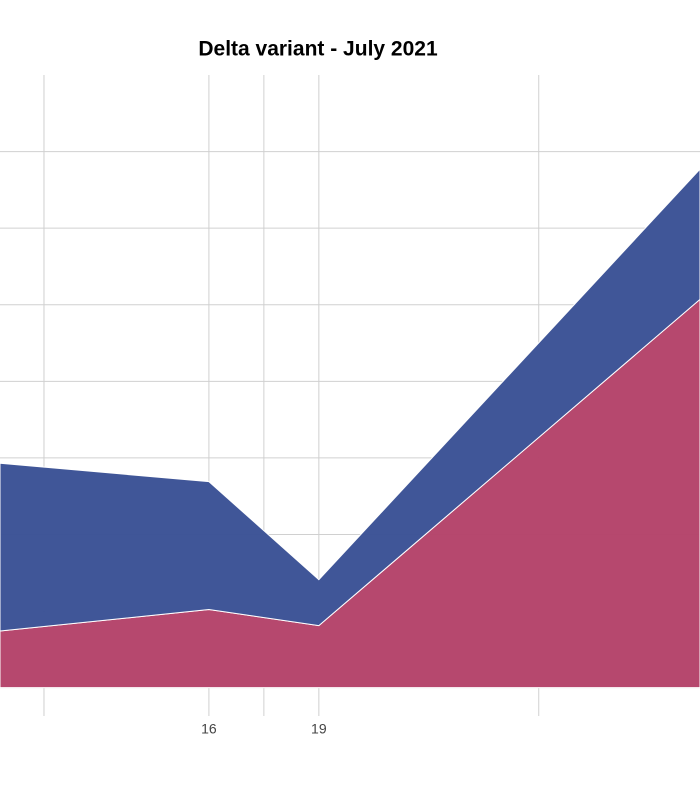  I want to click on chart-title: Delta variant - July 2021, so click(318, 49).